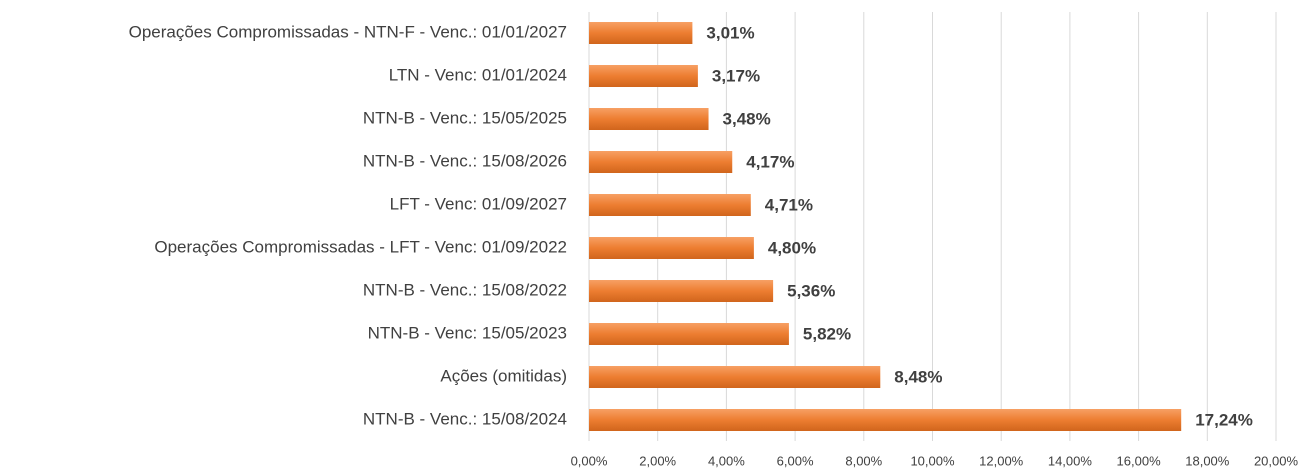  Describe the element at coordinates (478, 74) in the screenshot. I see `y-tick-label: LTN - Venc: 01/01/2024` at that location.